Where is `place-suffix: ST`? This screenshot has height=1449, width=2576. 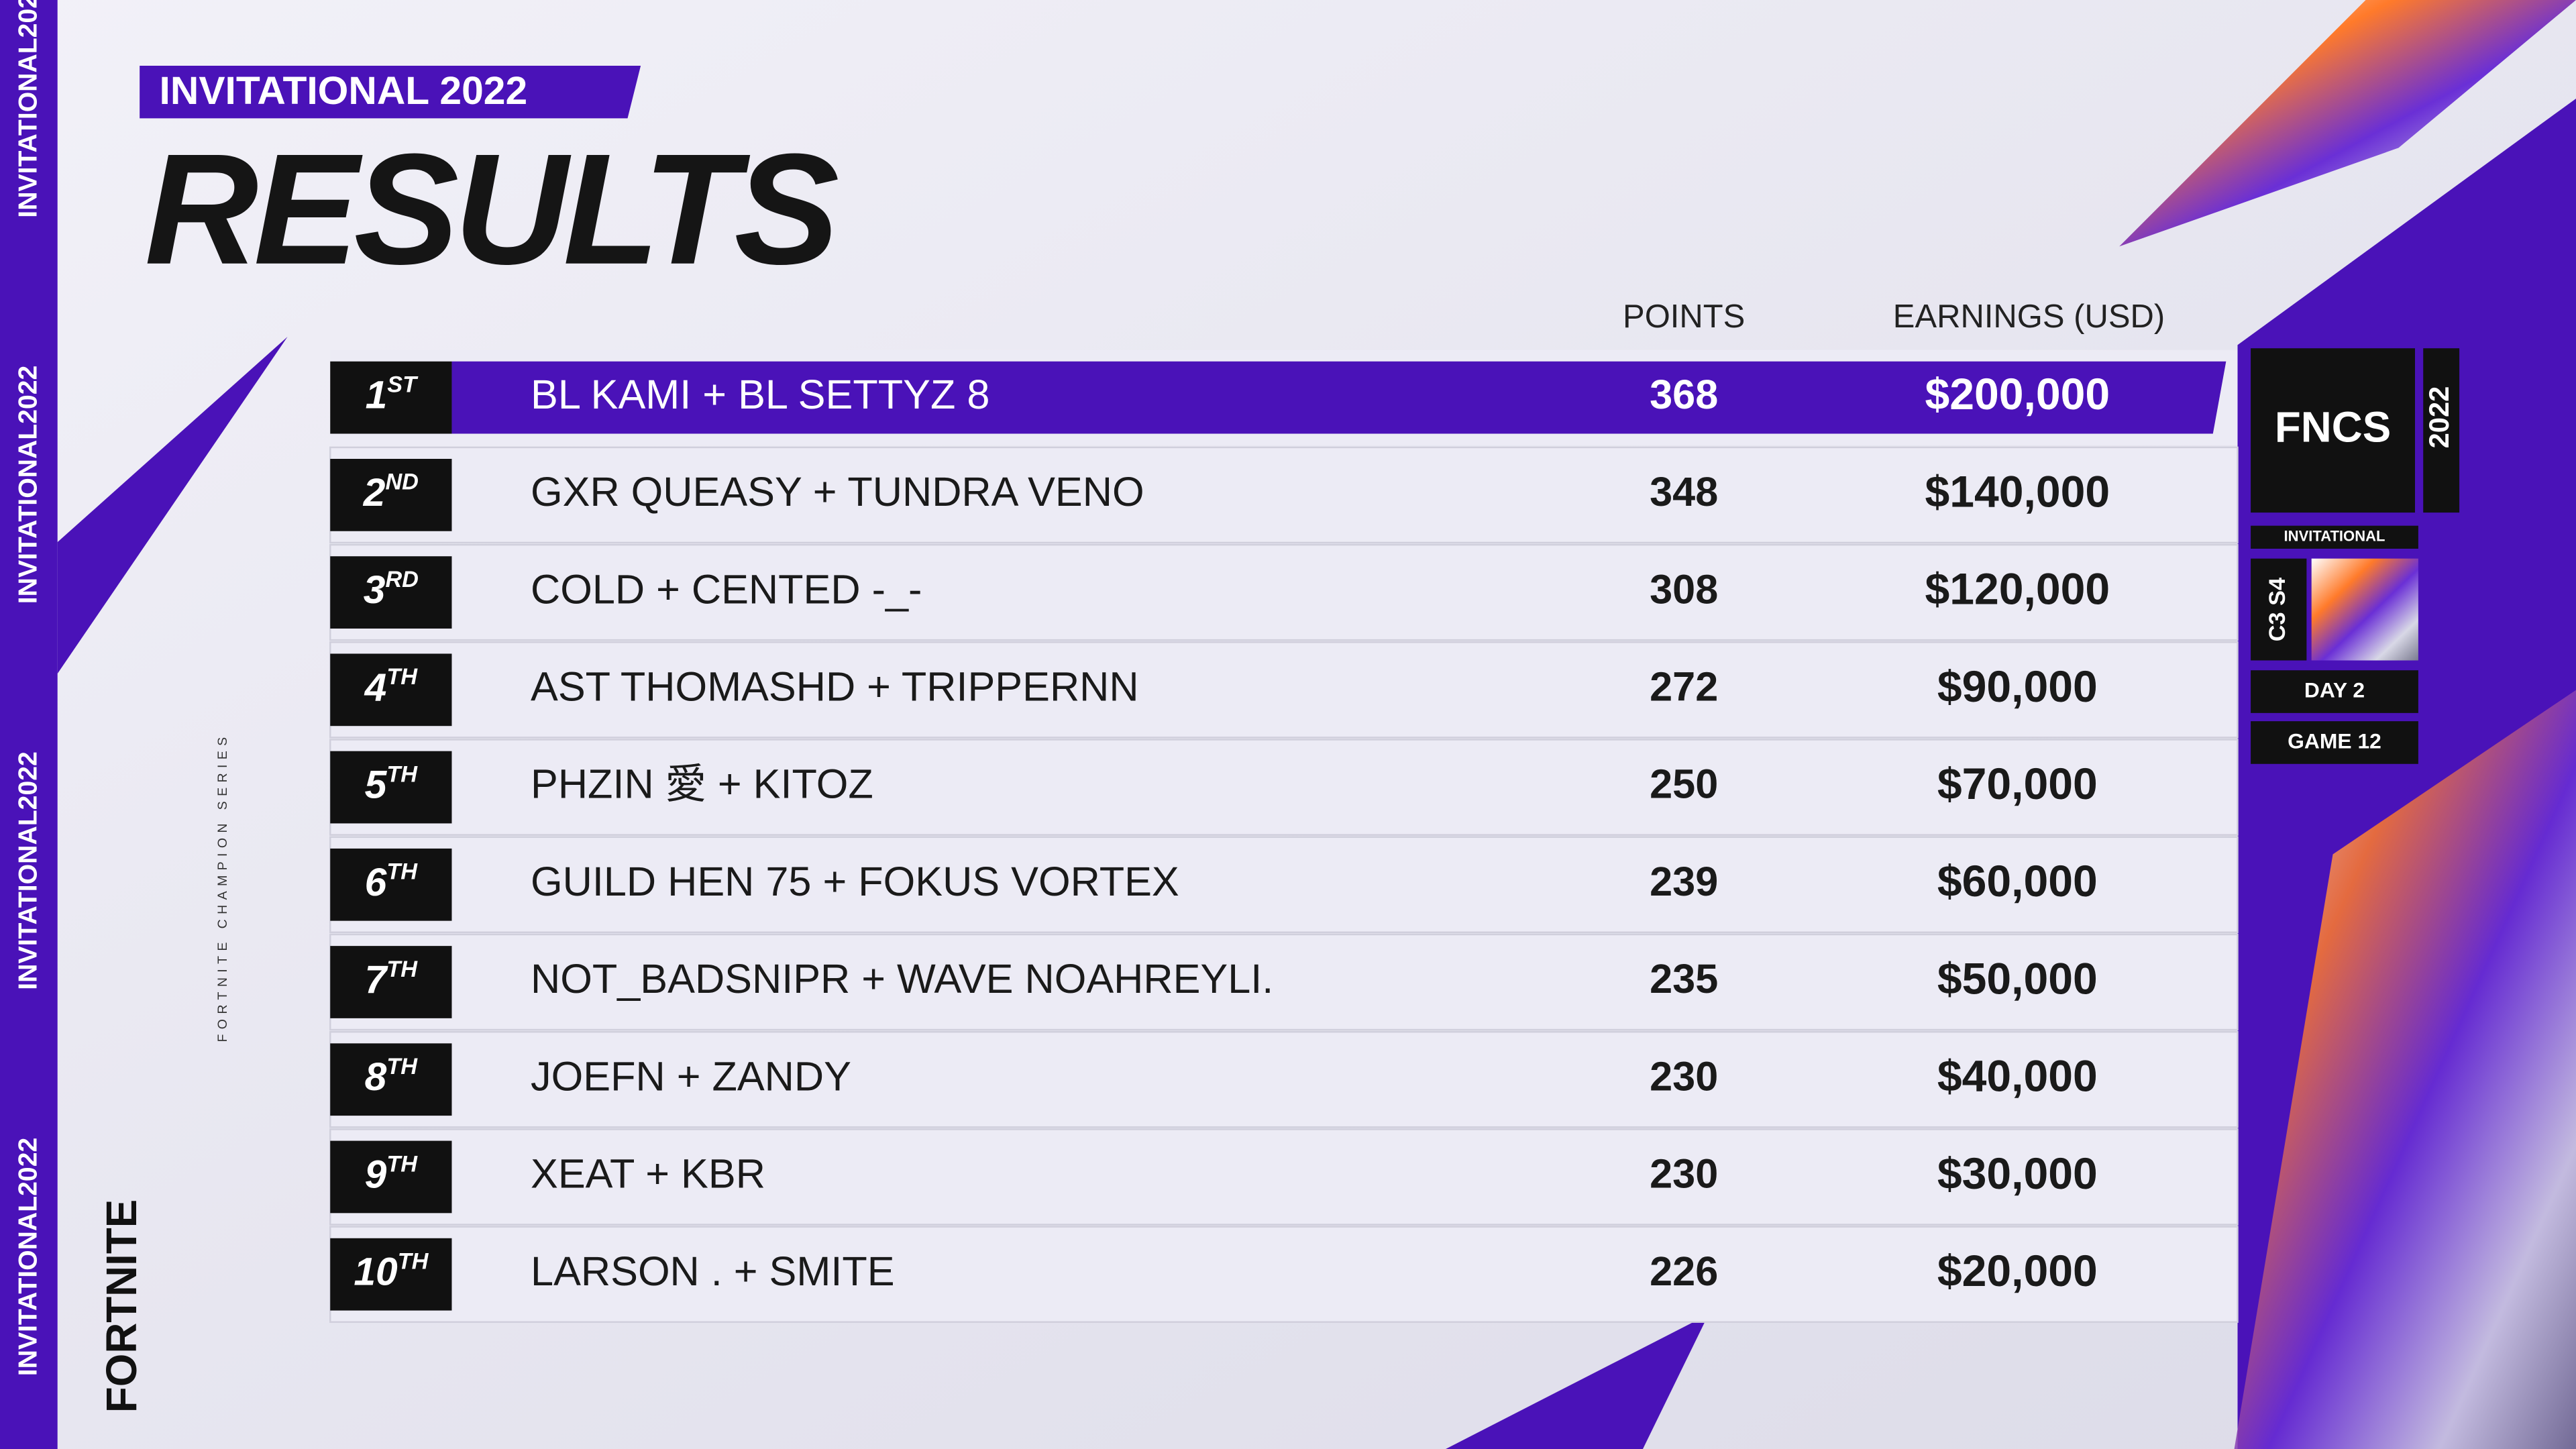 place-suffix: ST is located at coordinates (403, 385).